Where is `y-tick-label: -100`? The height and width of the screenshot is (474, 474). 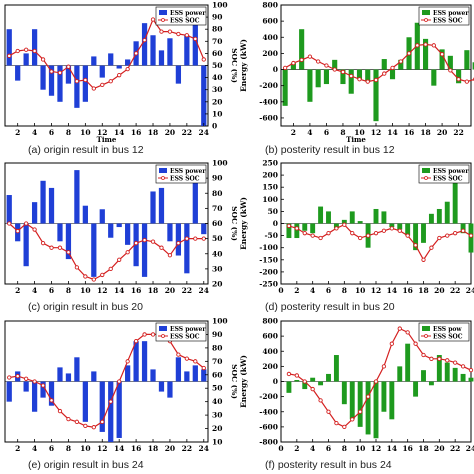
y-tick-label: -100 is located at coordinates (268, 247).